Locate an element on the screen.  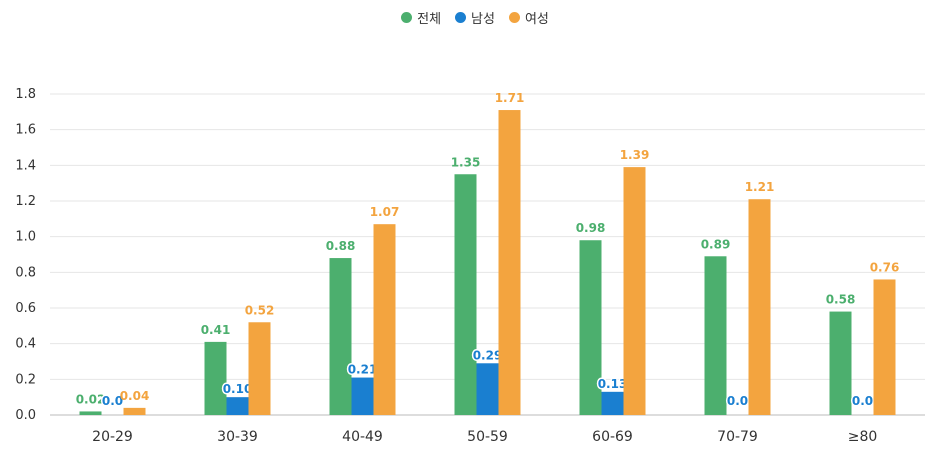
data-label: 1.35 is located at coordinates (466, 162).